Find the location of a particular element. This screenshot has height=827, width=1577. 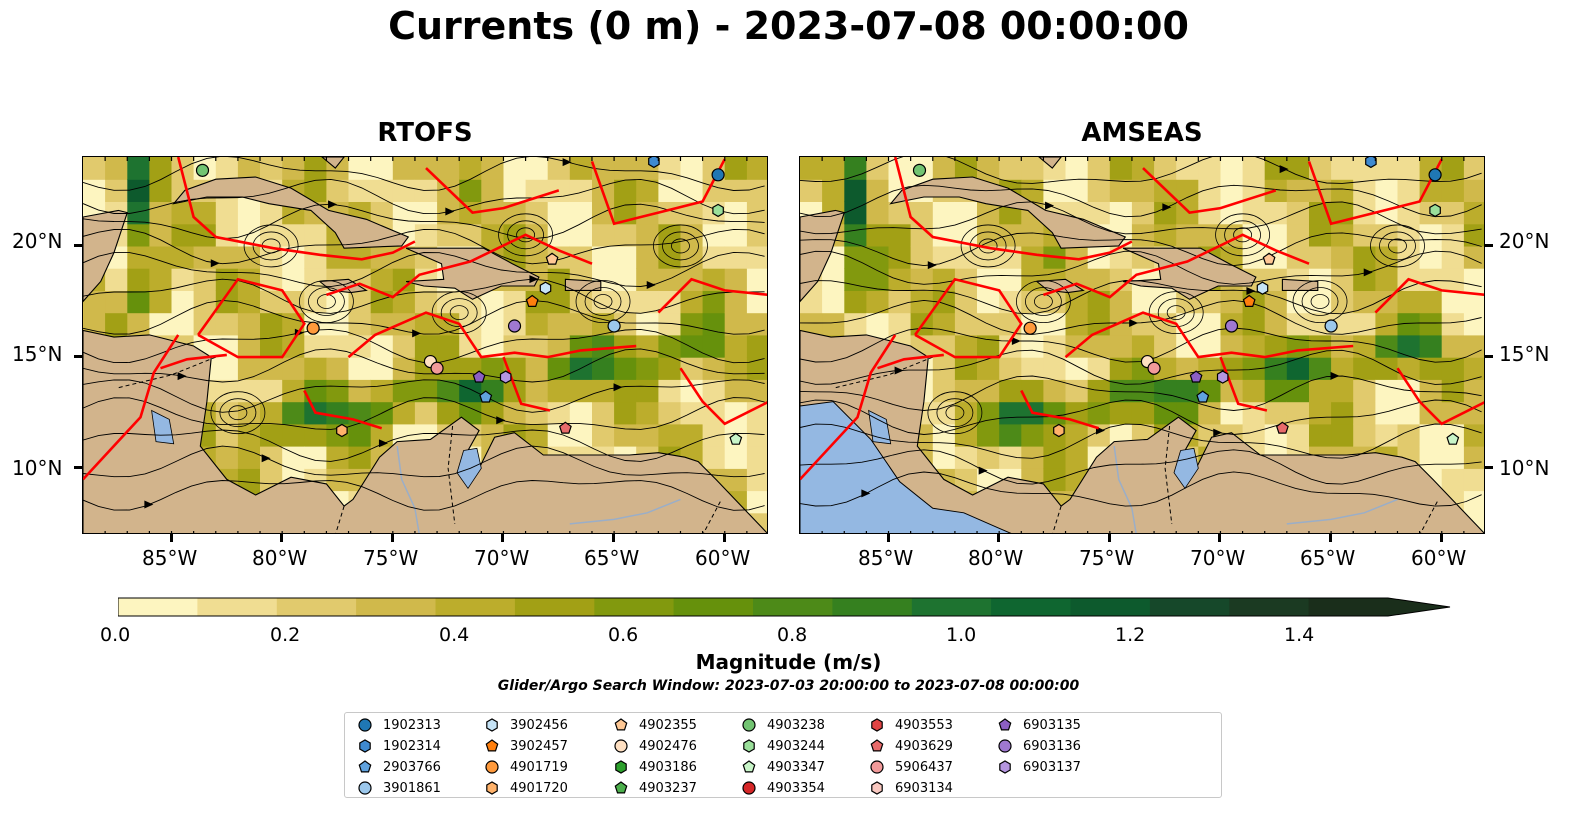

legend-label: 1902314 is located at coordinates (412, 746).